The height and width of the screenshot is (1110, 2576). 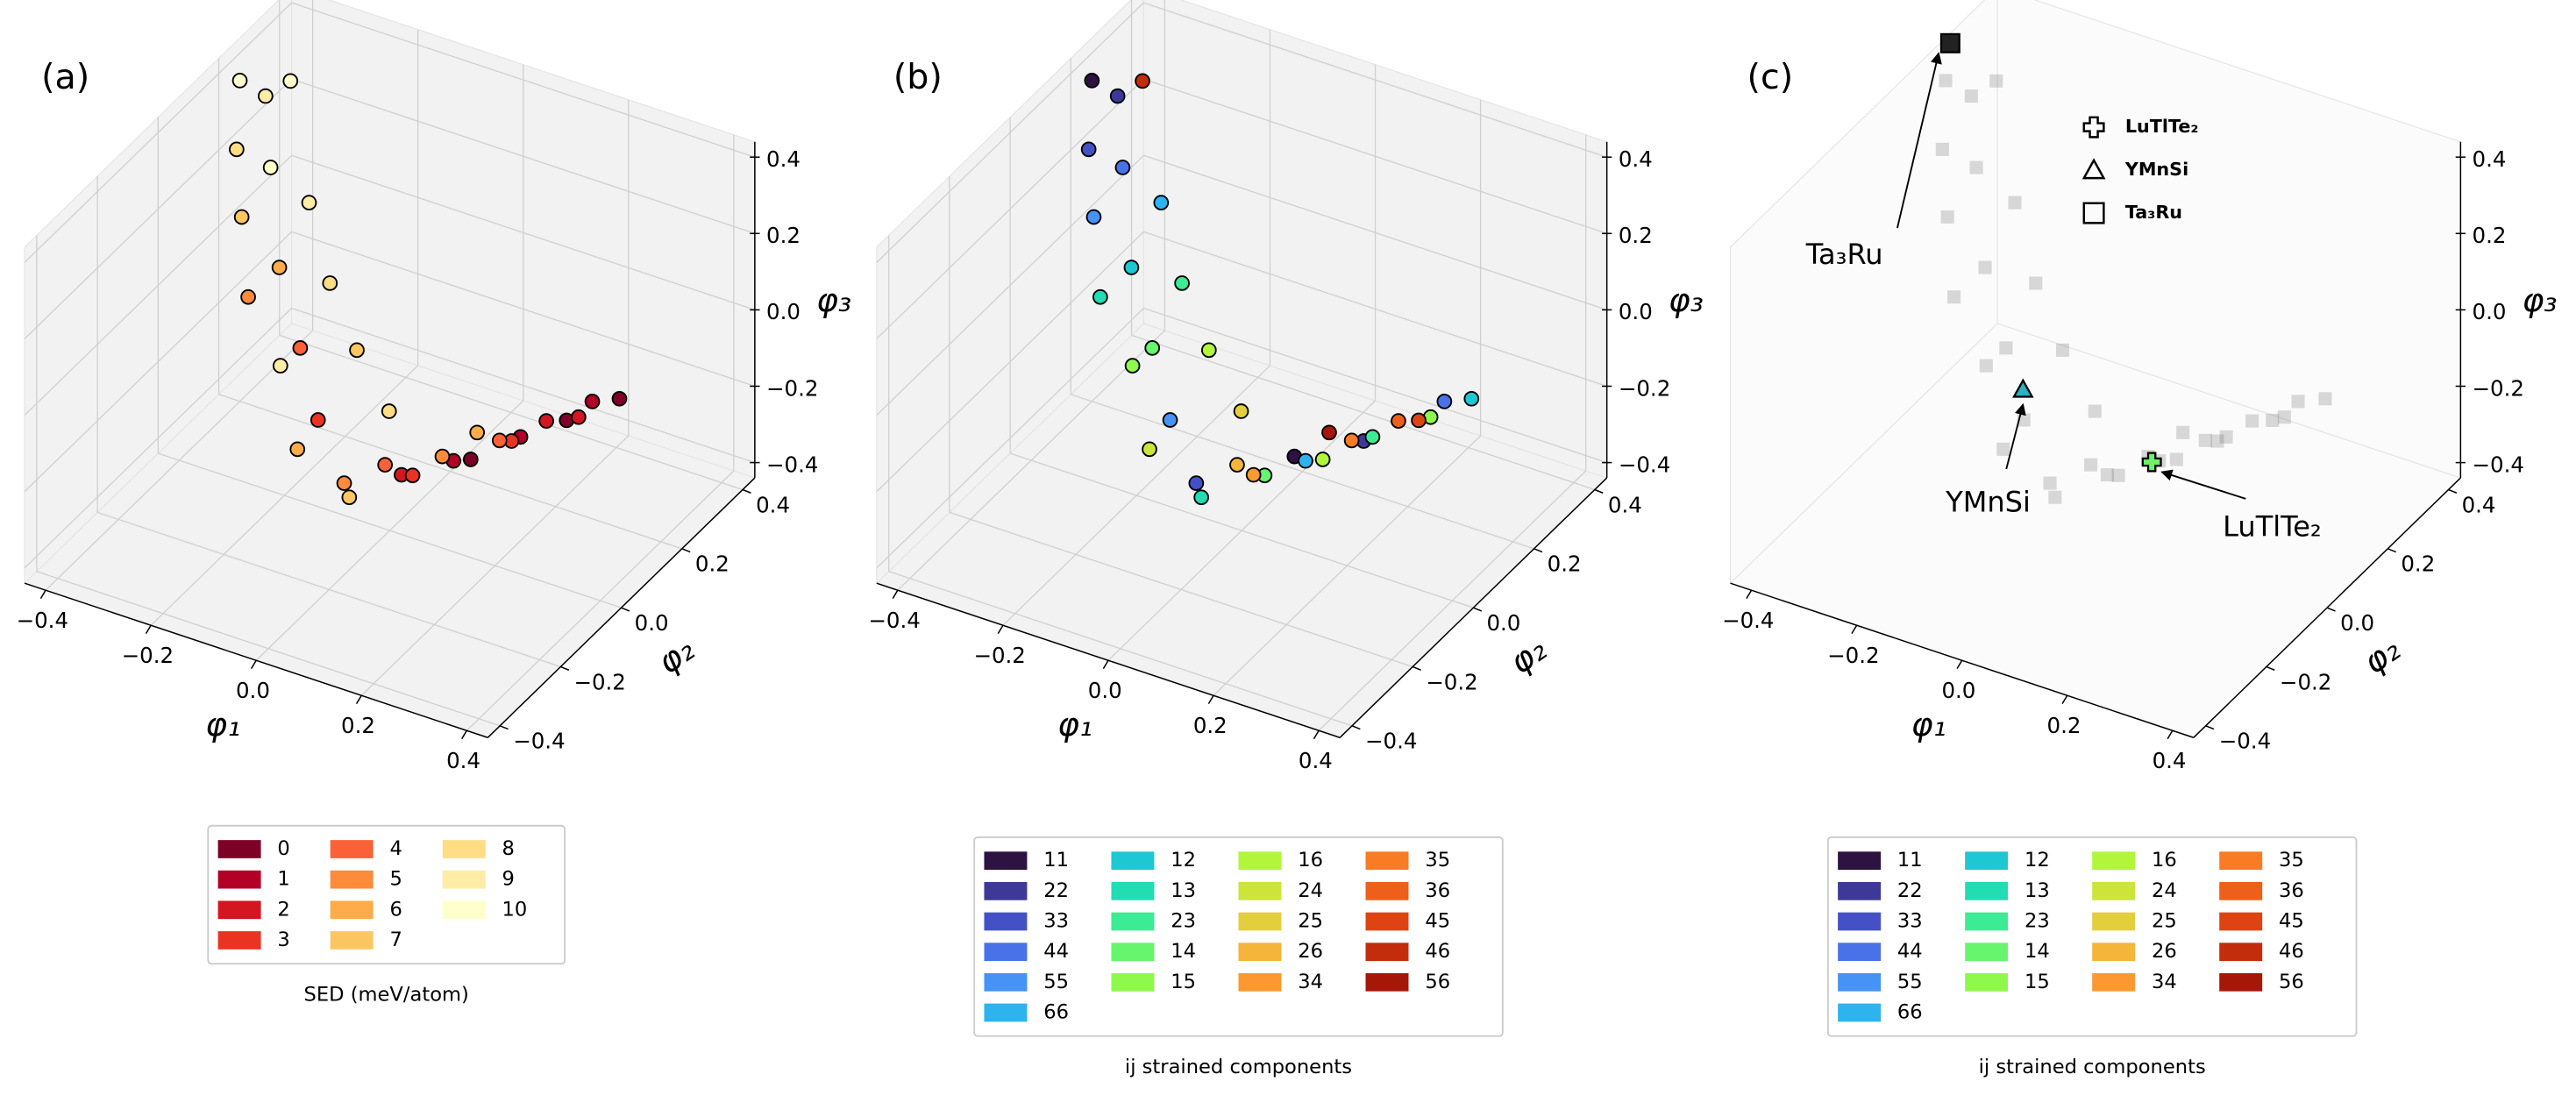 I want to click on legend-label: 6, so click(x=395, y=909).